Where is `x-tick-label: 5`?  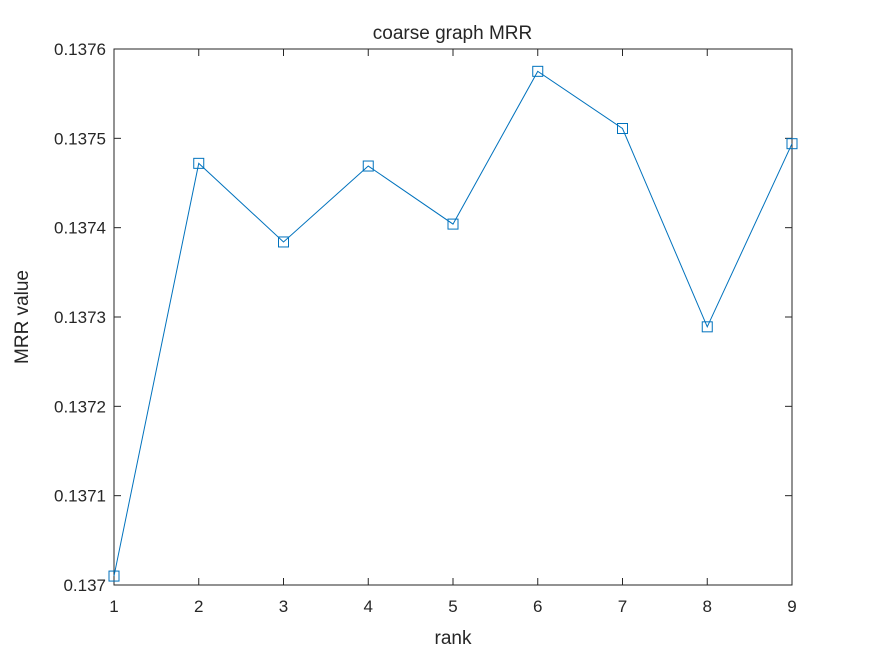 x-tick-label: 5 is located at coordinates (452, 606).